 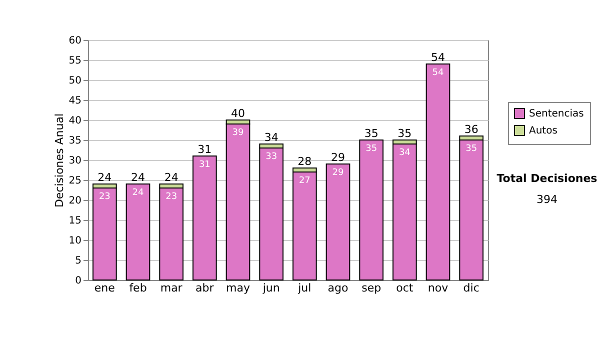 What do you see at coordinates (59, 160) in the screenshot?
I see `y-axis-title: Decisiones Anual` at bounding box center [59, 160].